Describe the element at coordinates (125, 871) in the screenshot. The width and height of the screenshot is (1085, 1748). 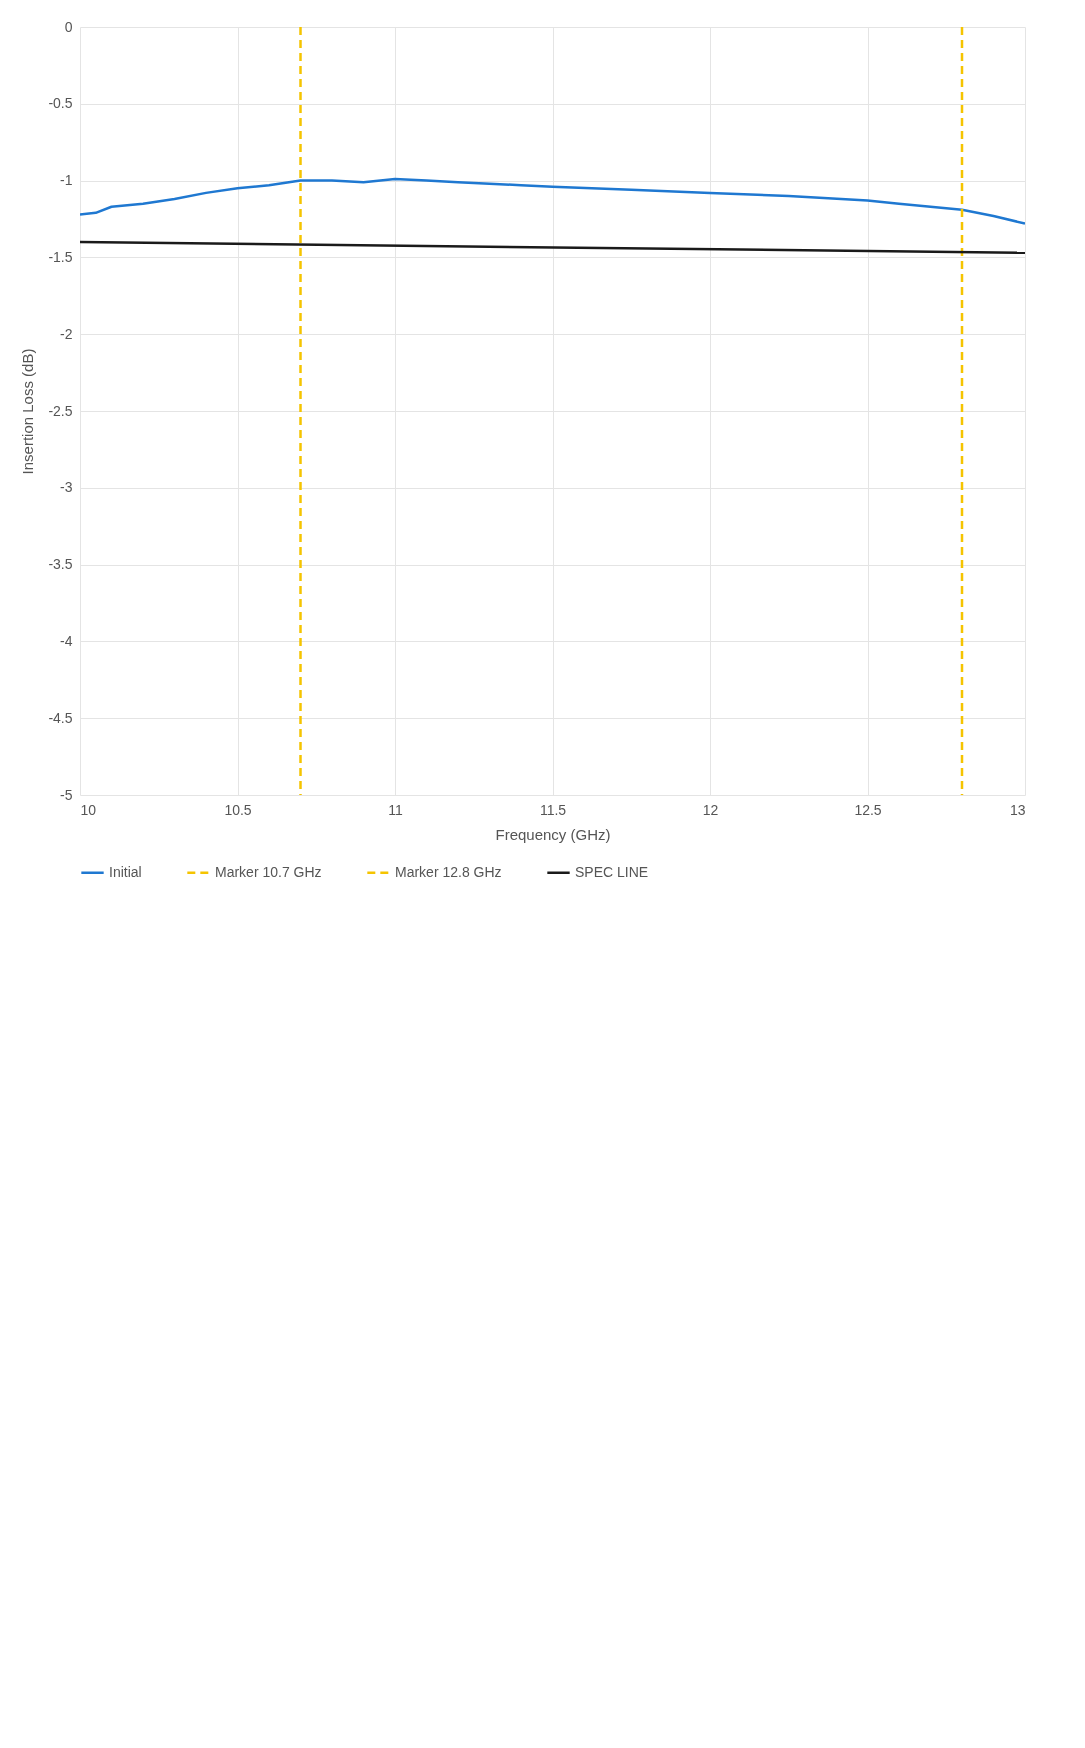
I see `legend-label: Initial` at that location.